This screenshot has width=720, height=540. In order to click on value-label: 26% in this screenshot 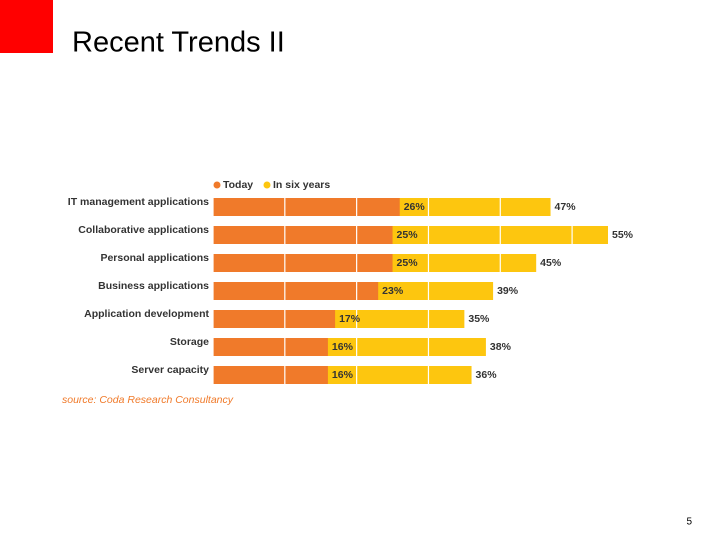, I will do `click(415, 207)`.